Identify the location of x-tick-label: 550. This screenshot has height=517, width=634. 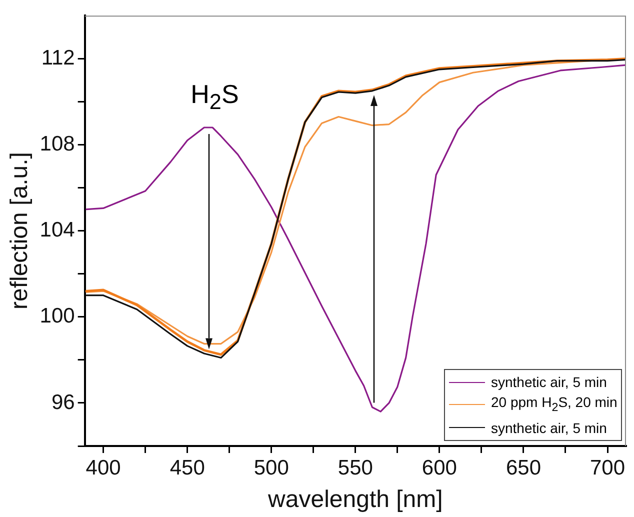
(355, 468).